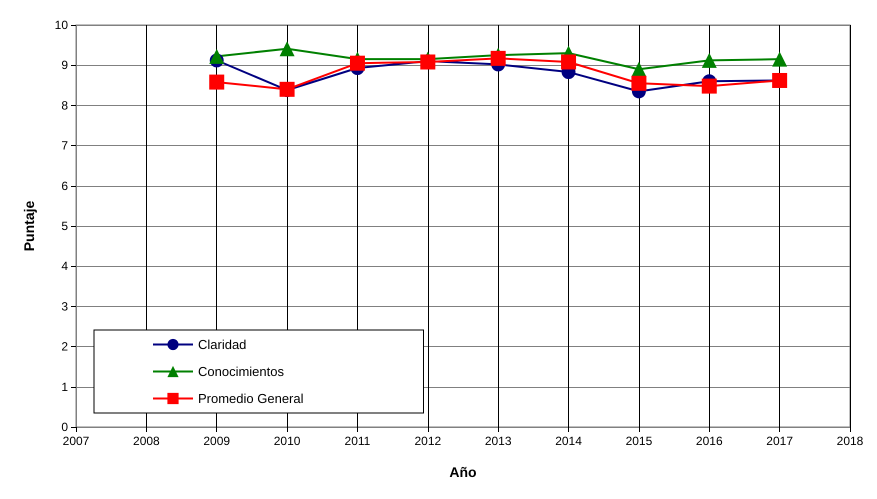  I want to click on x-tick-label: 2018, so click(850, 441).